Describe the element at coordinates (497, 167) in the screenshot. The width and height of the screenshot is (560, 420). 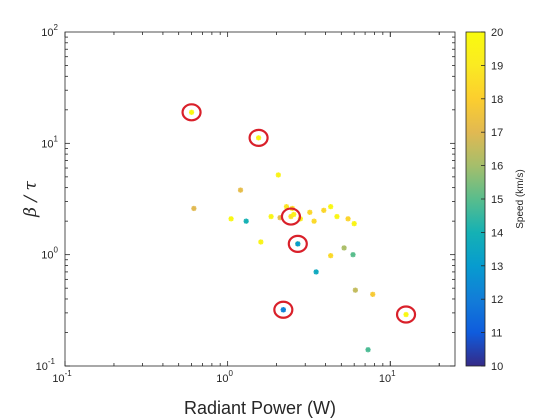
I see `colorbar-tick-label: 16` at that location.